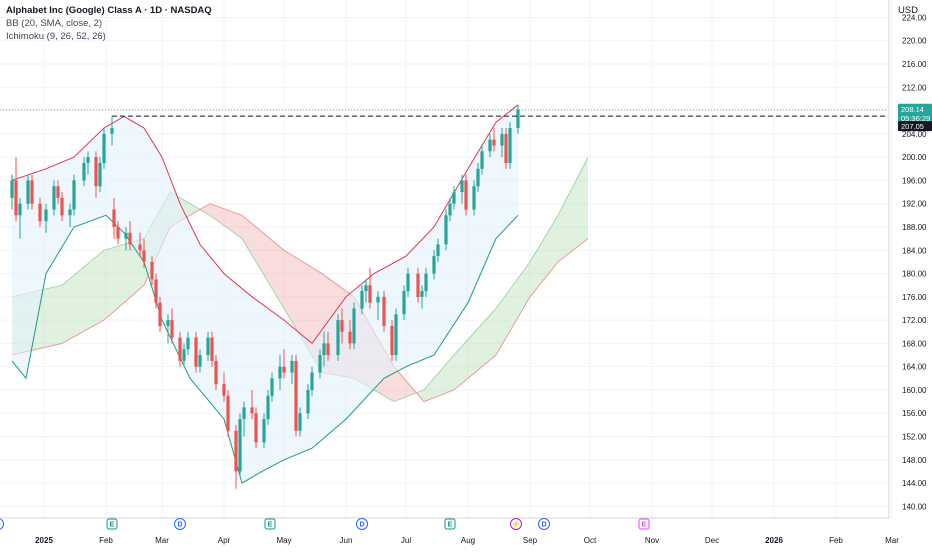 This screenshot has height=555, width=932. I want to click on time-tick-label: Aug, so click(468, 540).